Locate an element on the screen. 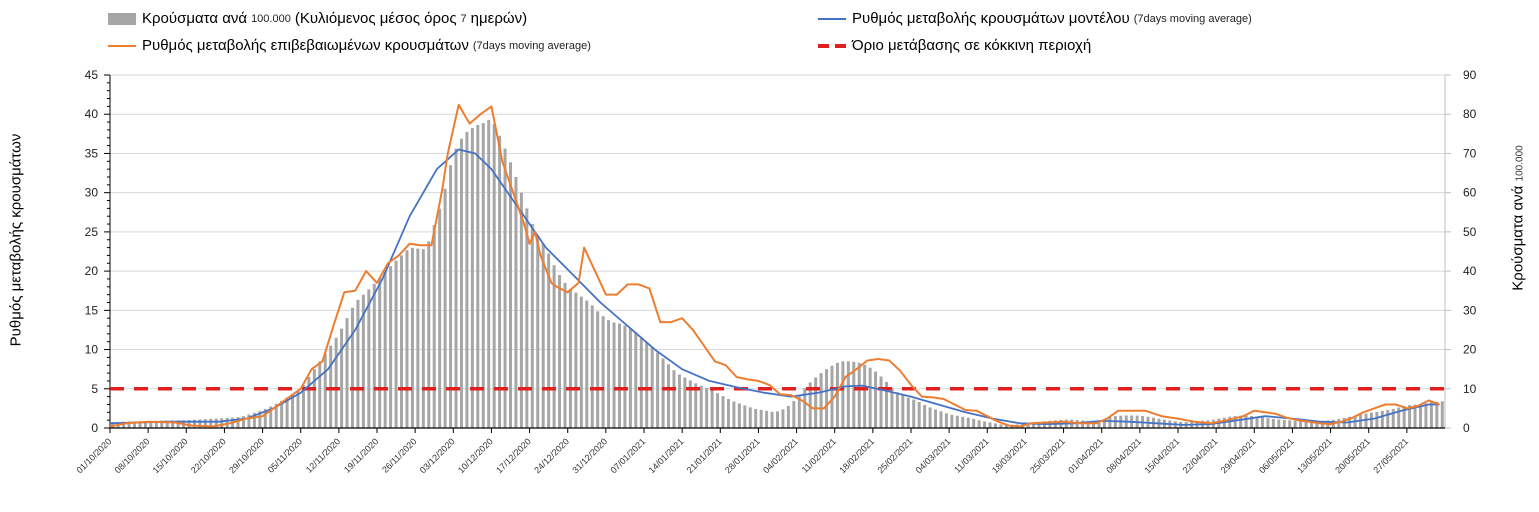 The image size is (1539, 512). legend-label-observed-small: (7days moving average) is located at coordinates (531, 45).